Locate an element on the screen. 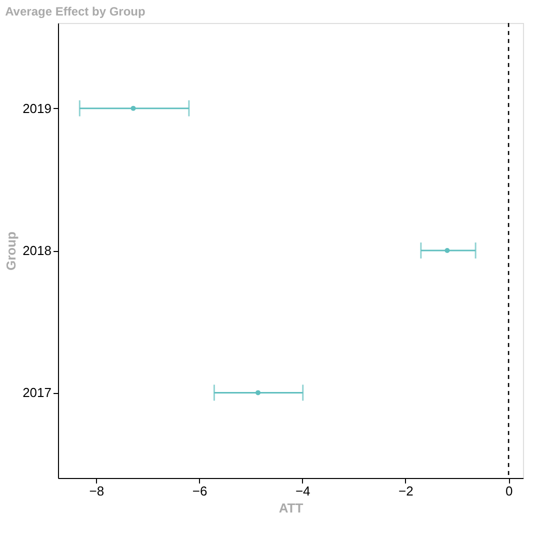 The width and height of the screenshot is (547, 540). x-axis-title: ATT is located at coordinates (291, 508).